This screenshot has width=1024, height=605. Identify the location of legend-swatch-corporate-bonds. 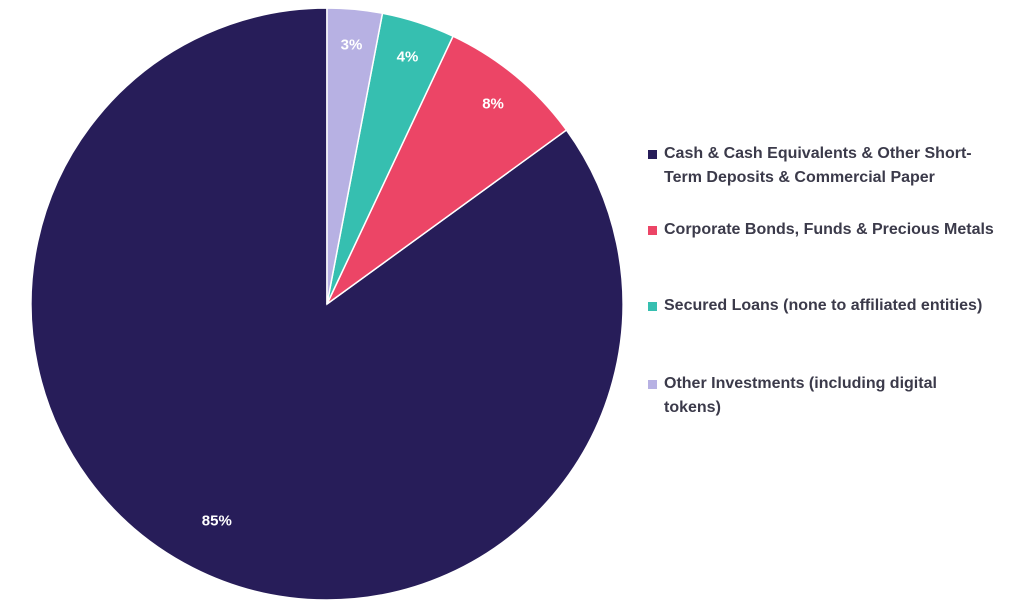
(652, 230).